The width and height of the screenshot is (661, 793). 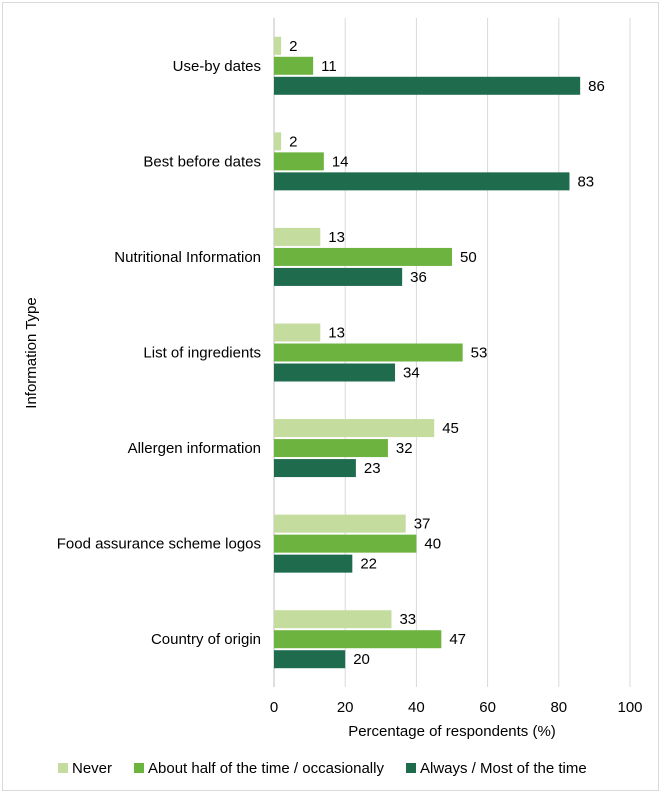 What do you see at coordinates (503, 768) in the screenshot?
I see `legend-label: Always / Most of the time` at bounding box center [503, 768].